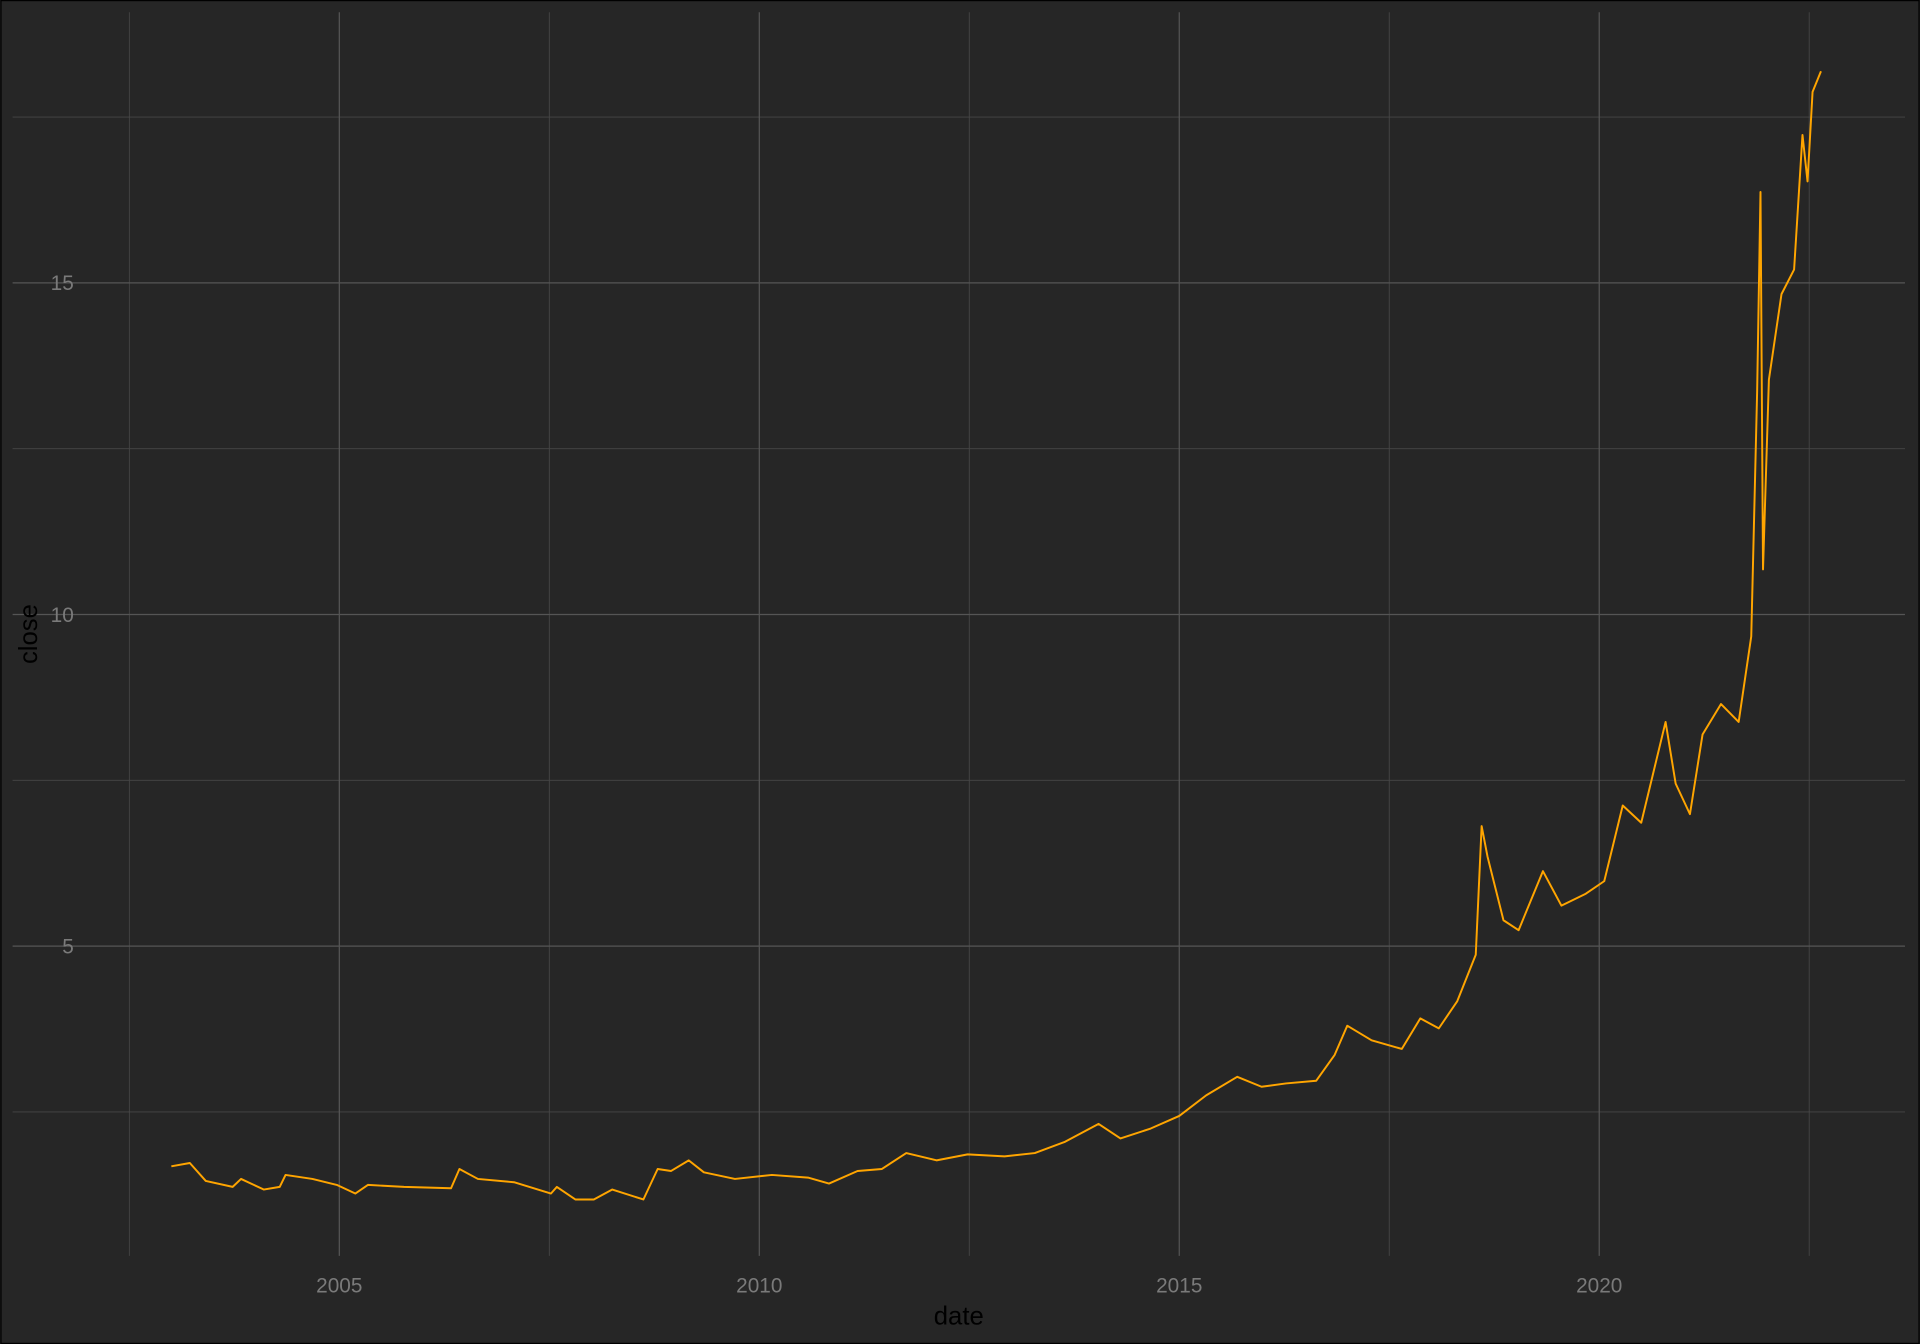  I want to click on x-tick-label: 2010, so click(759, 1286).